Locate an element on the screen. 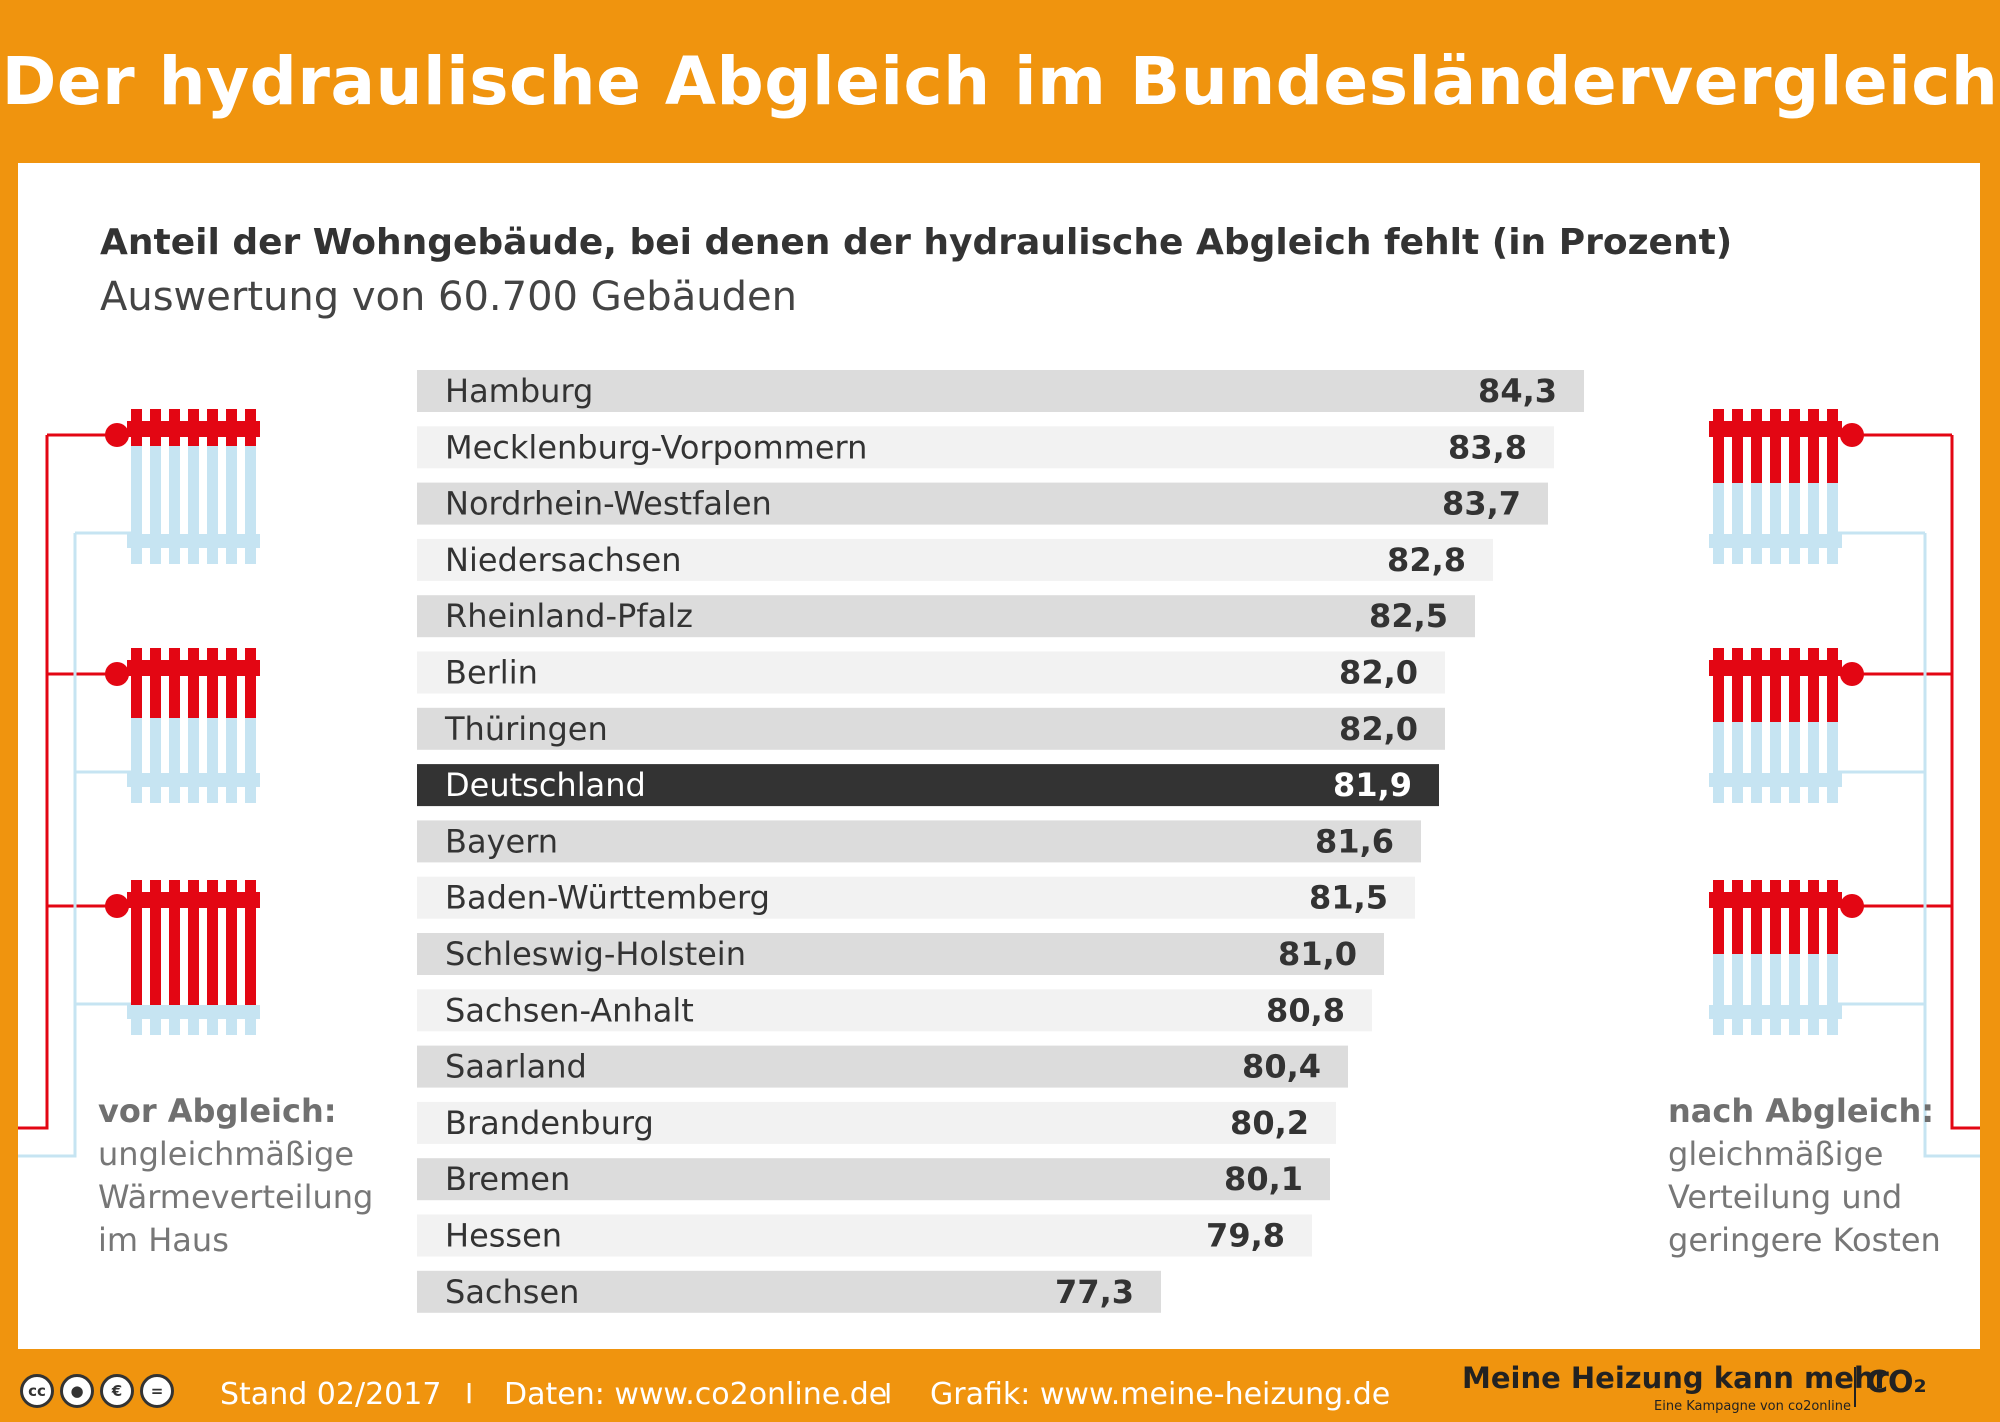  bar-value: 81,0 is located at coordinates (1317, 954).